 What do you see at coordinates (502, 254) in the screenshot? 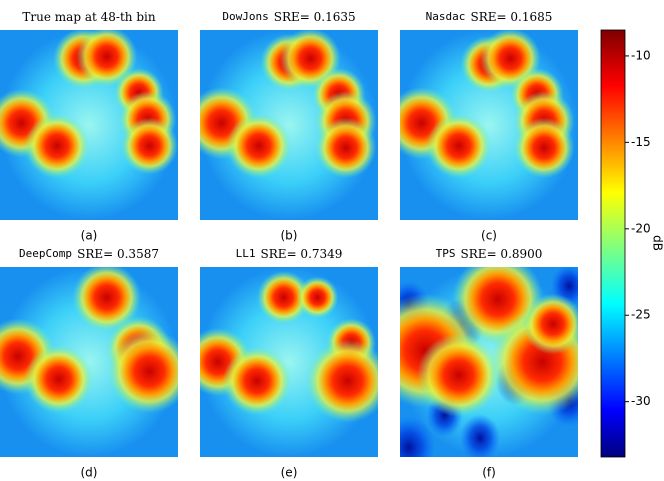
I see `title-text: SRE= 0.8900` at bounding box center [502, 254].